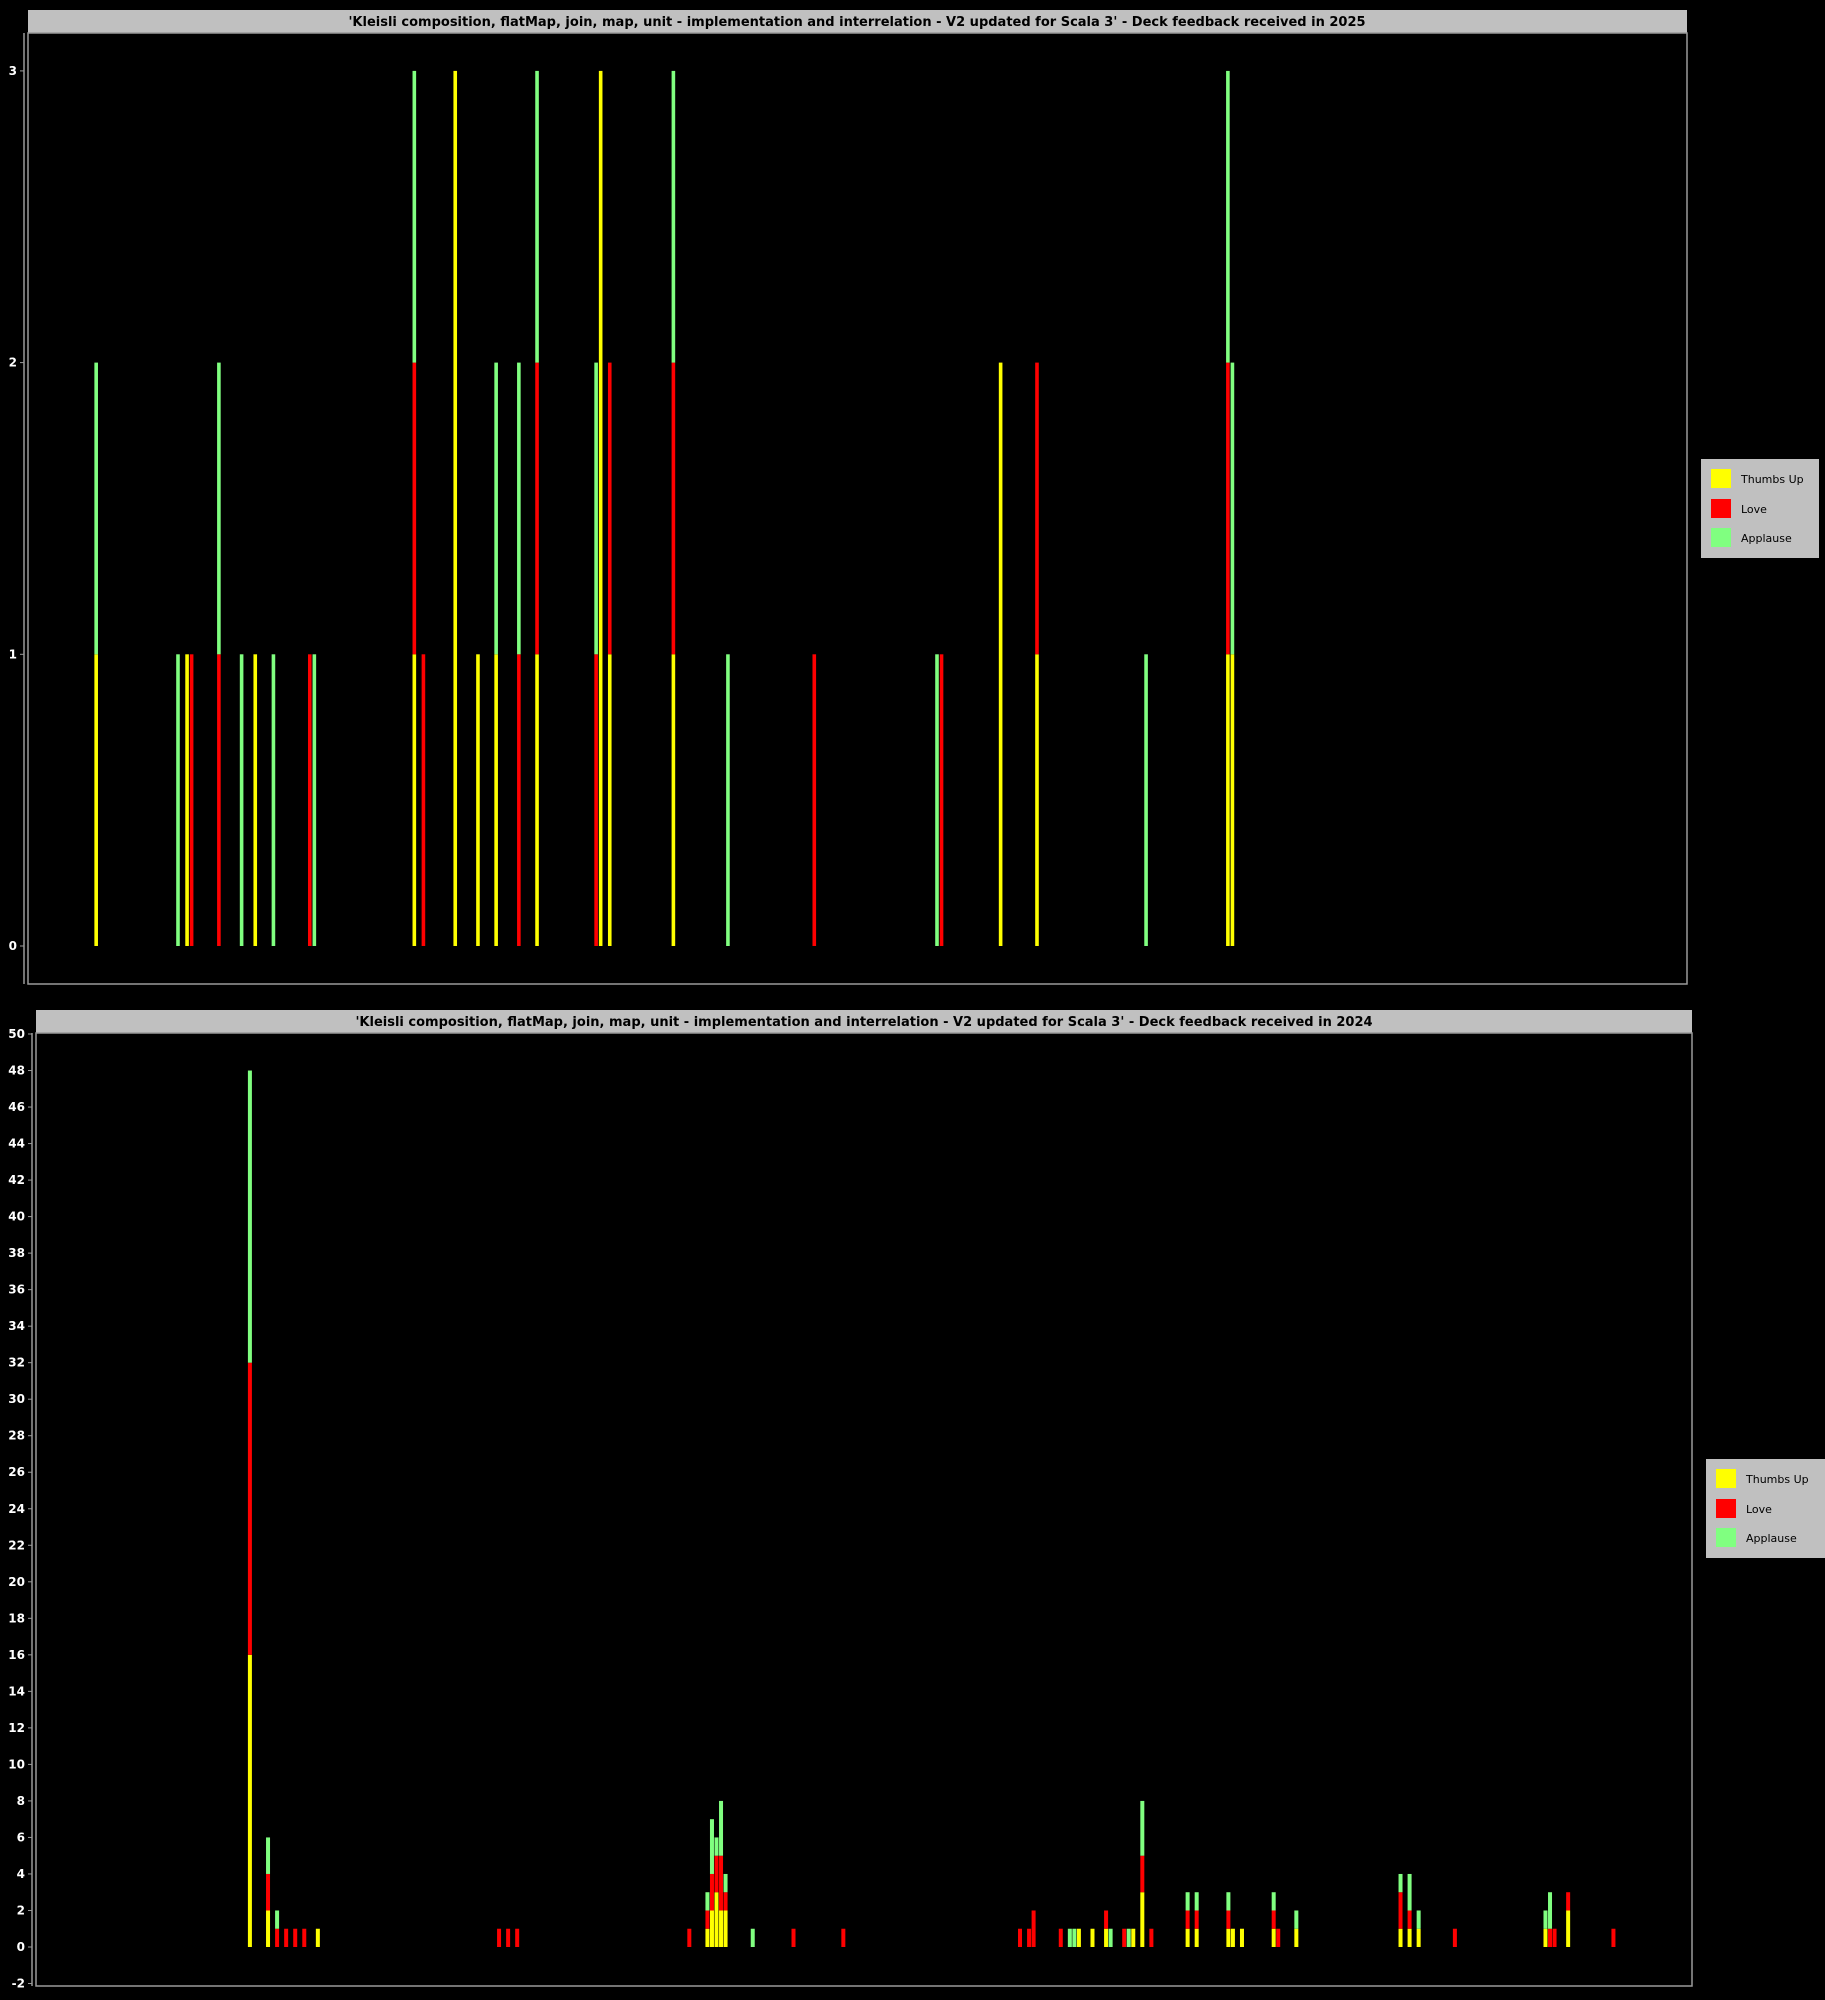 The height and width of the screenshot is (2000, 1825). Describe the element at coordinates (16, 1764) in the screenshot. I see `y-tick-label: 10` at that location.